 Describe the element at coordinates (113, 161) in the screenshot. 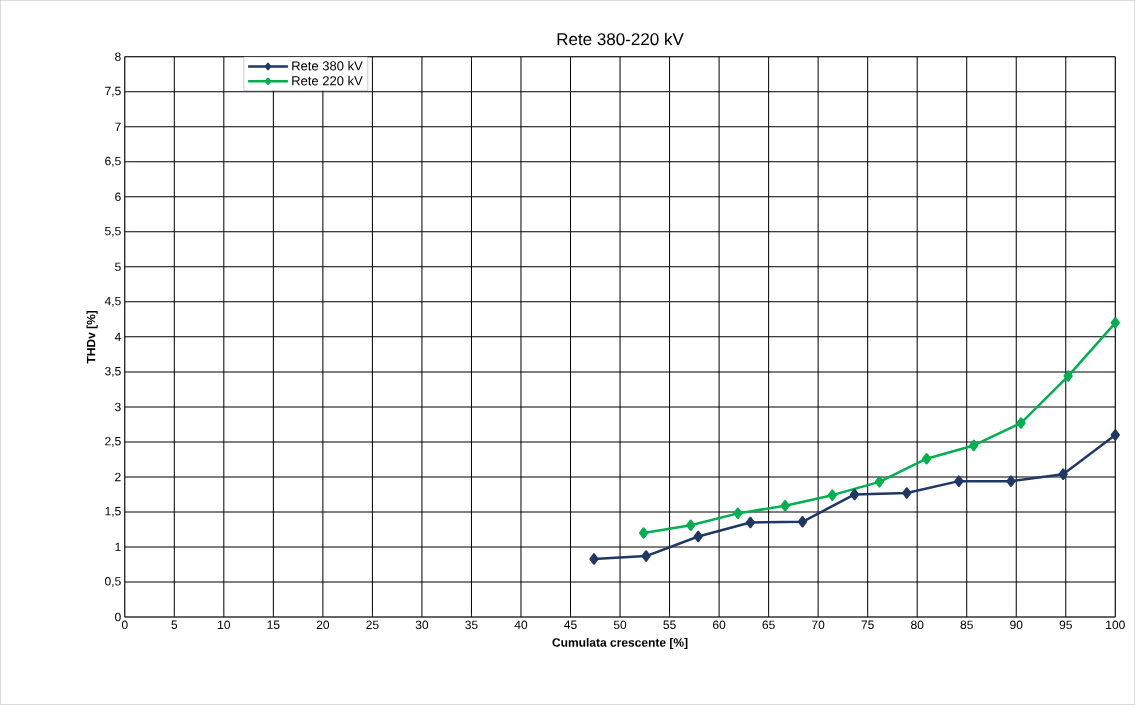

I see `y-tick-label: 6,5` at that location.